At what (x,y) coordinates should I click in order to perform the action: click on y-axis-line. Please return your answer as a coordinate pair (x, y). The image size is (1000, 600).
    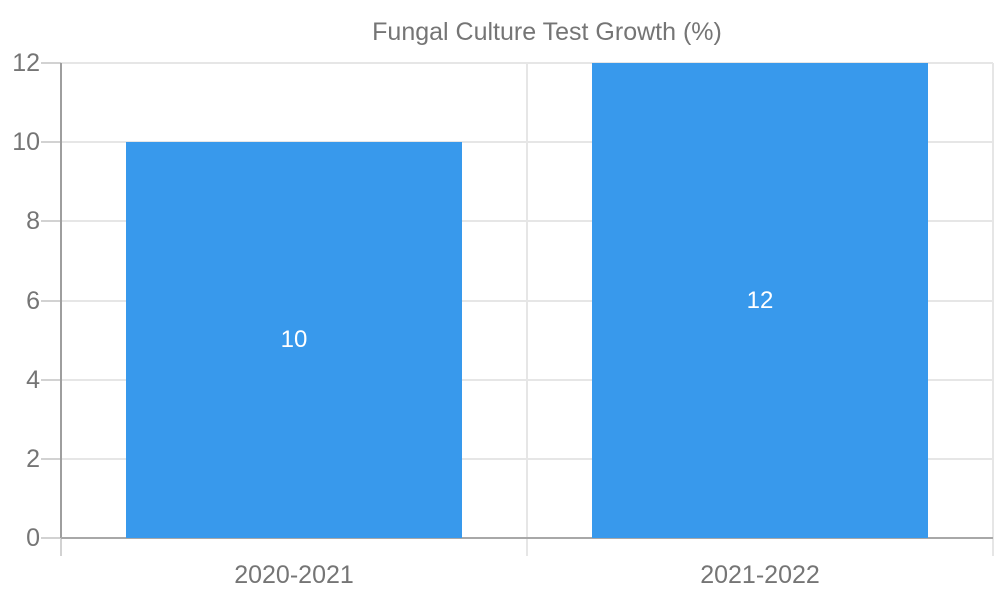
    Looking at the image, I should click on (61, 300).